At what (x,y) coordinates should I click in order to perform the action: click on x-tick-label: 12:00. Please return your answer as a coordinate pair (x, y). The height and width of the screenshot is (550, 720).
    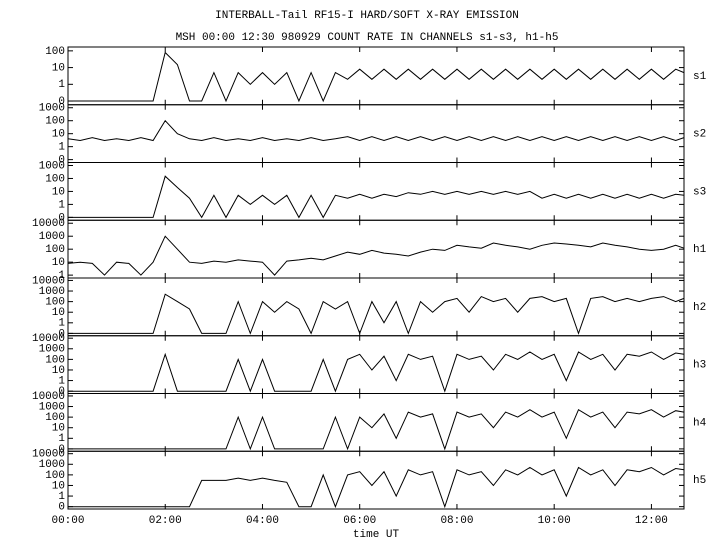
    Looking at the image, I should click on (651, 521).